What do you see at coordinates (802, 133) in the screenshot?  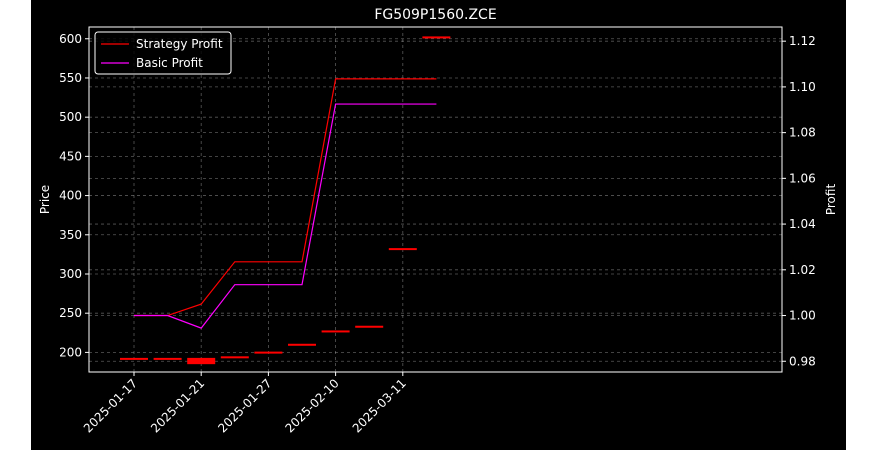 I see `right-tick-label-1.08: 1.08` at bounding box center [802, 133].